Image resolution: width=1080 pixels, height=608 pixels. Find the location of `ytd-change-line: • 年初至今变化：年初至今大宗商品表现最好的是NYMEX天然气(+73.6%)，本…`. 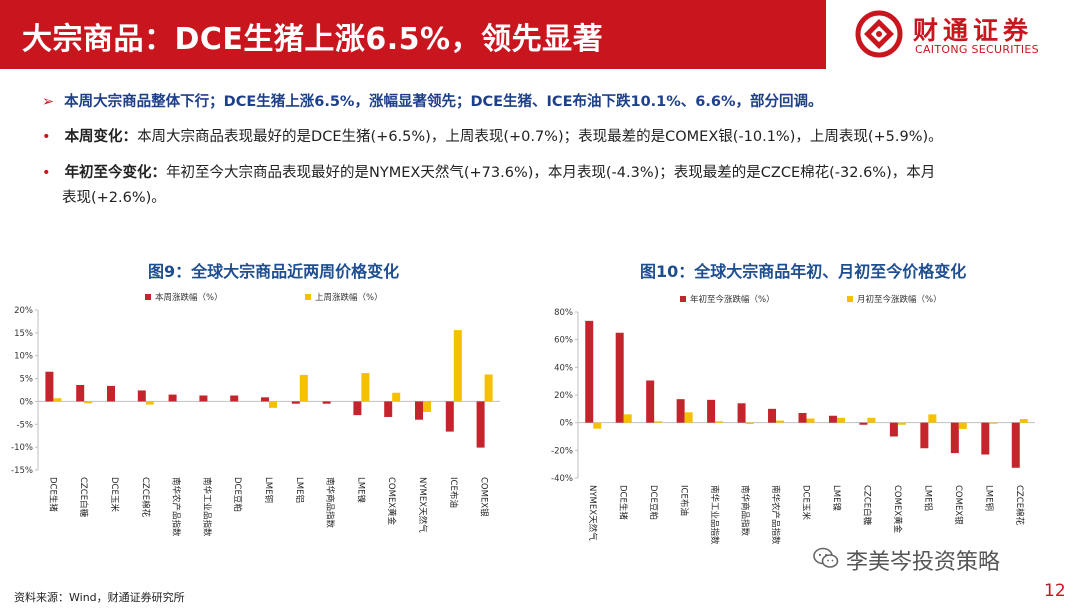

ytd-change-line: • 年初至今变化：年初至今大宗商品表现最好的是NYMEX天然气(+73.6%)，本… is located at coordinates (488, 171).